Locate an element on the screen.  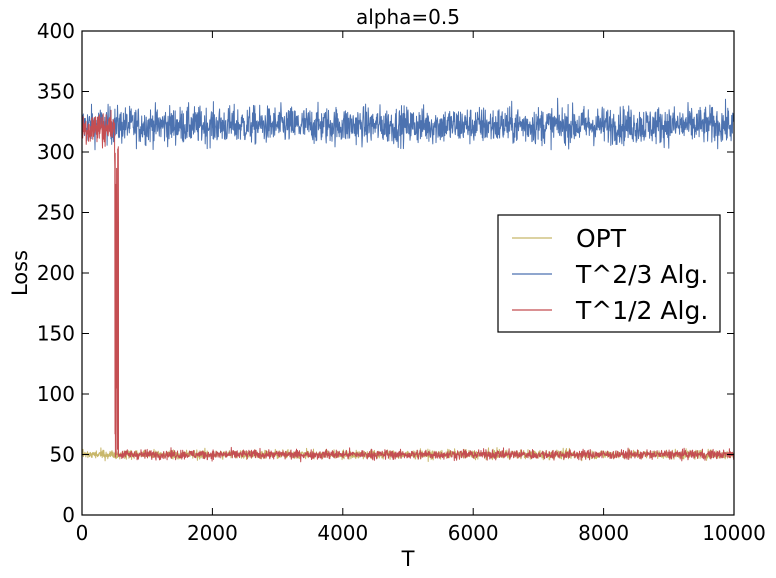
x-tick-label: 2000 is located at coordinates (212, 533).